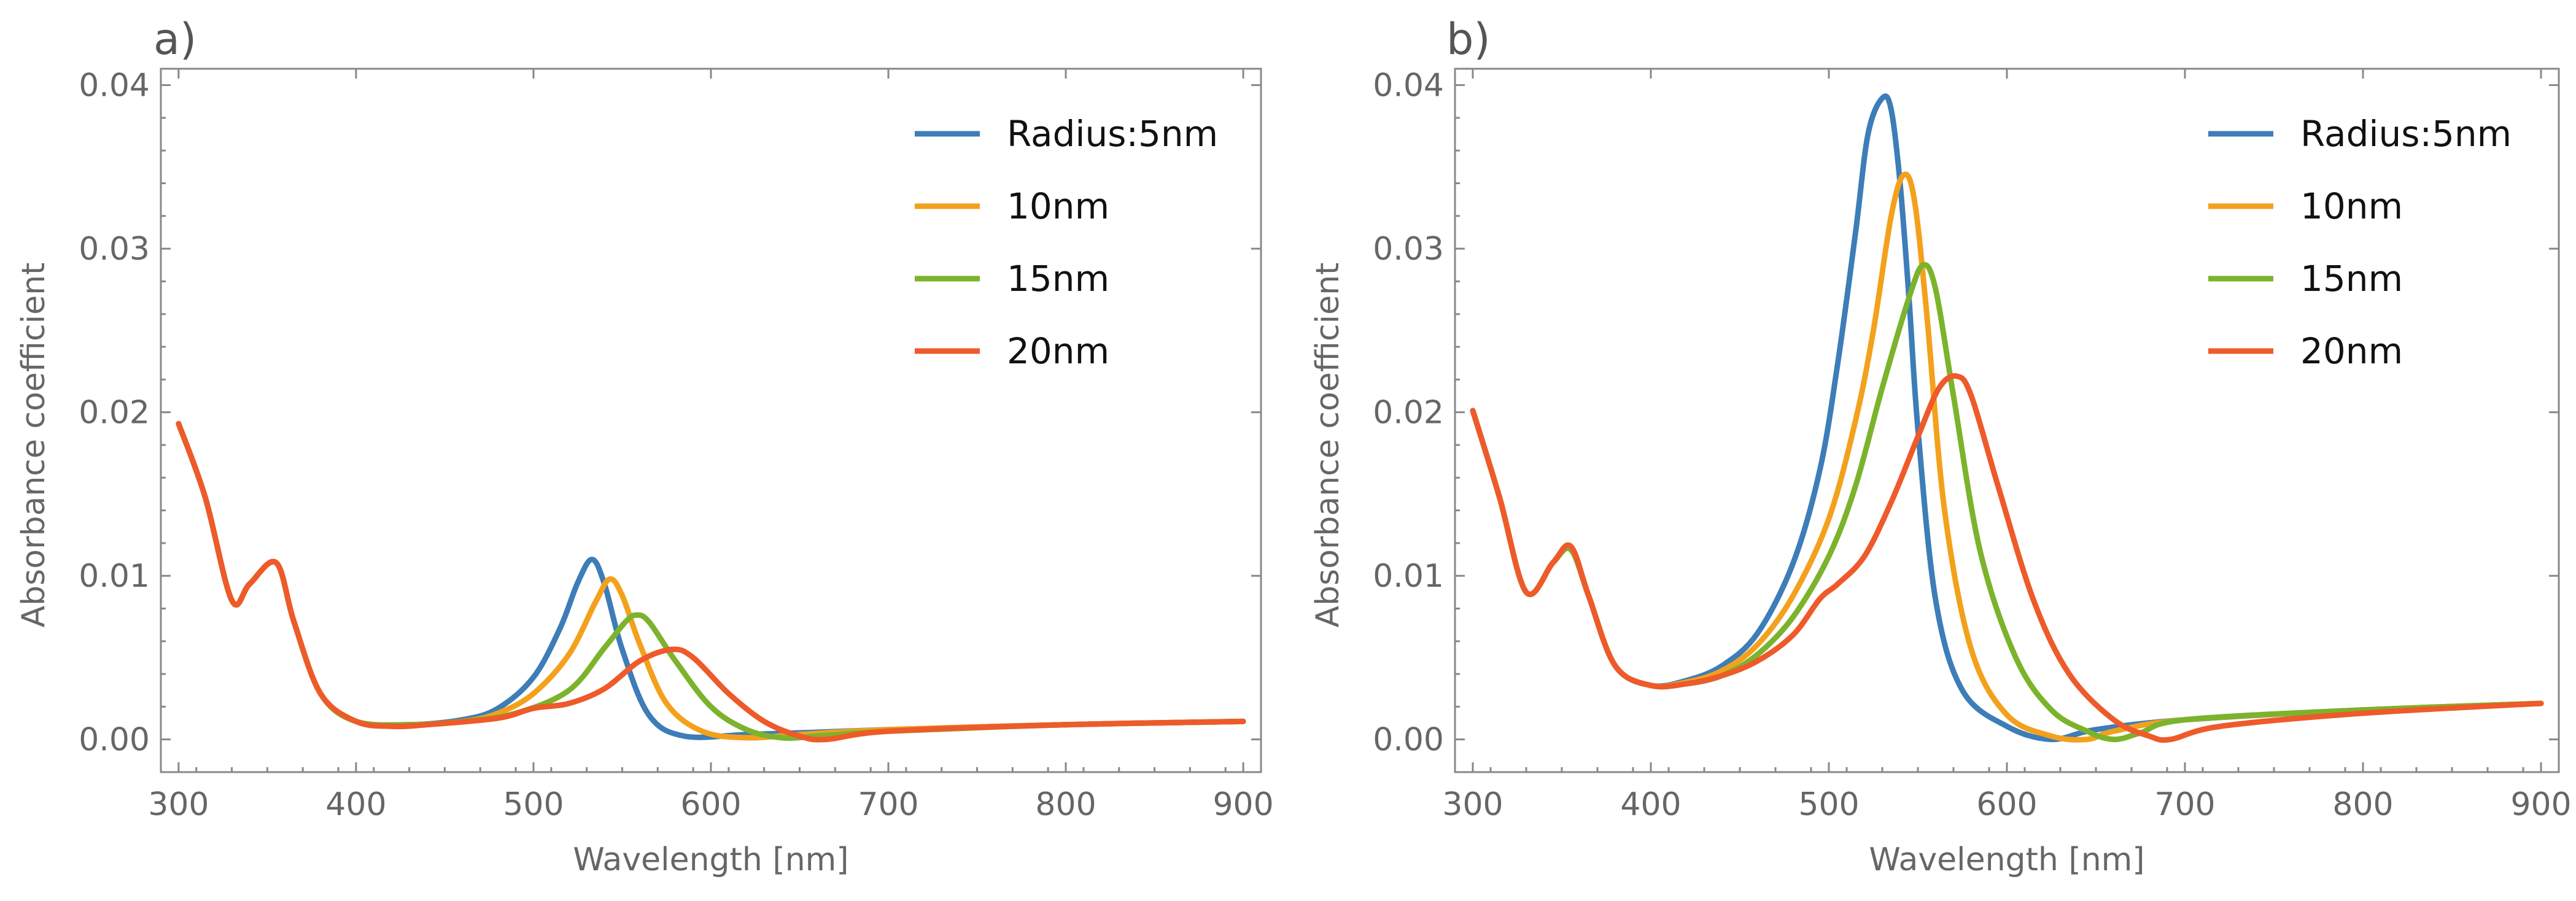 This screenshot has width=2576, height=901. I want to click on panel-label: a), so click(174, 39).